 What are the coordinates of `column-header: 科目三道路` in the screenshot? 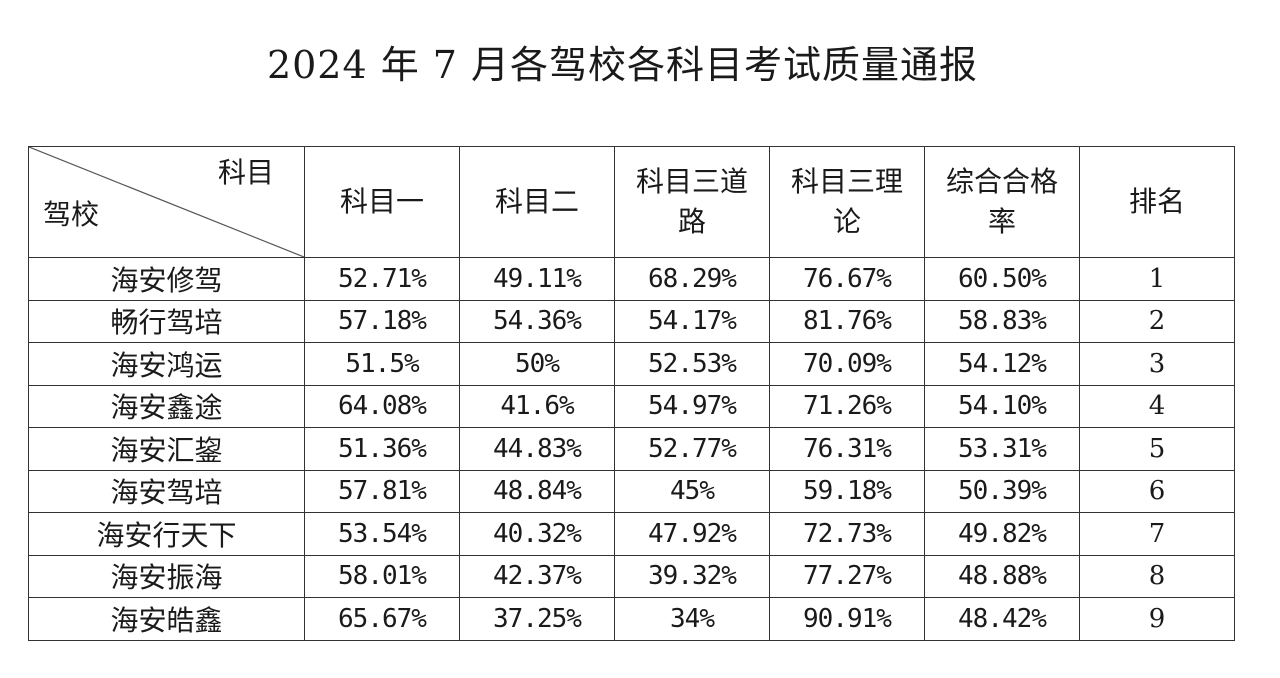 It's located at (692, 202).